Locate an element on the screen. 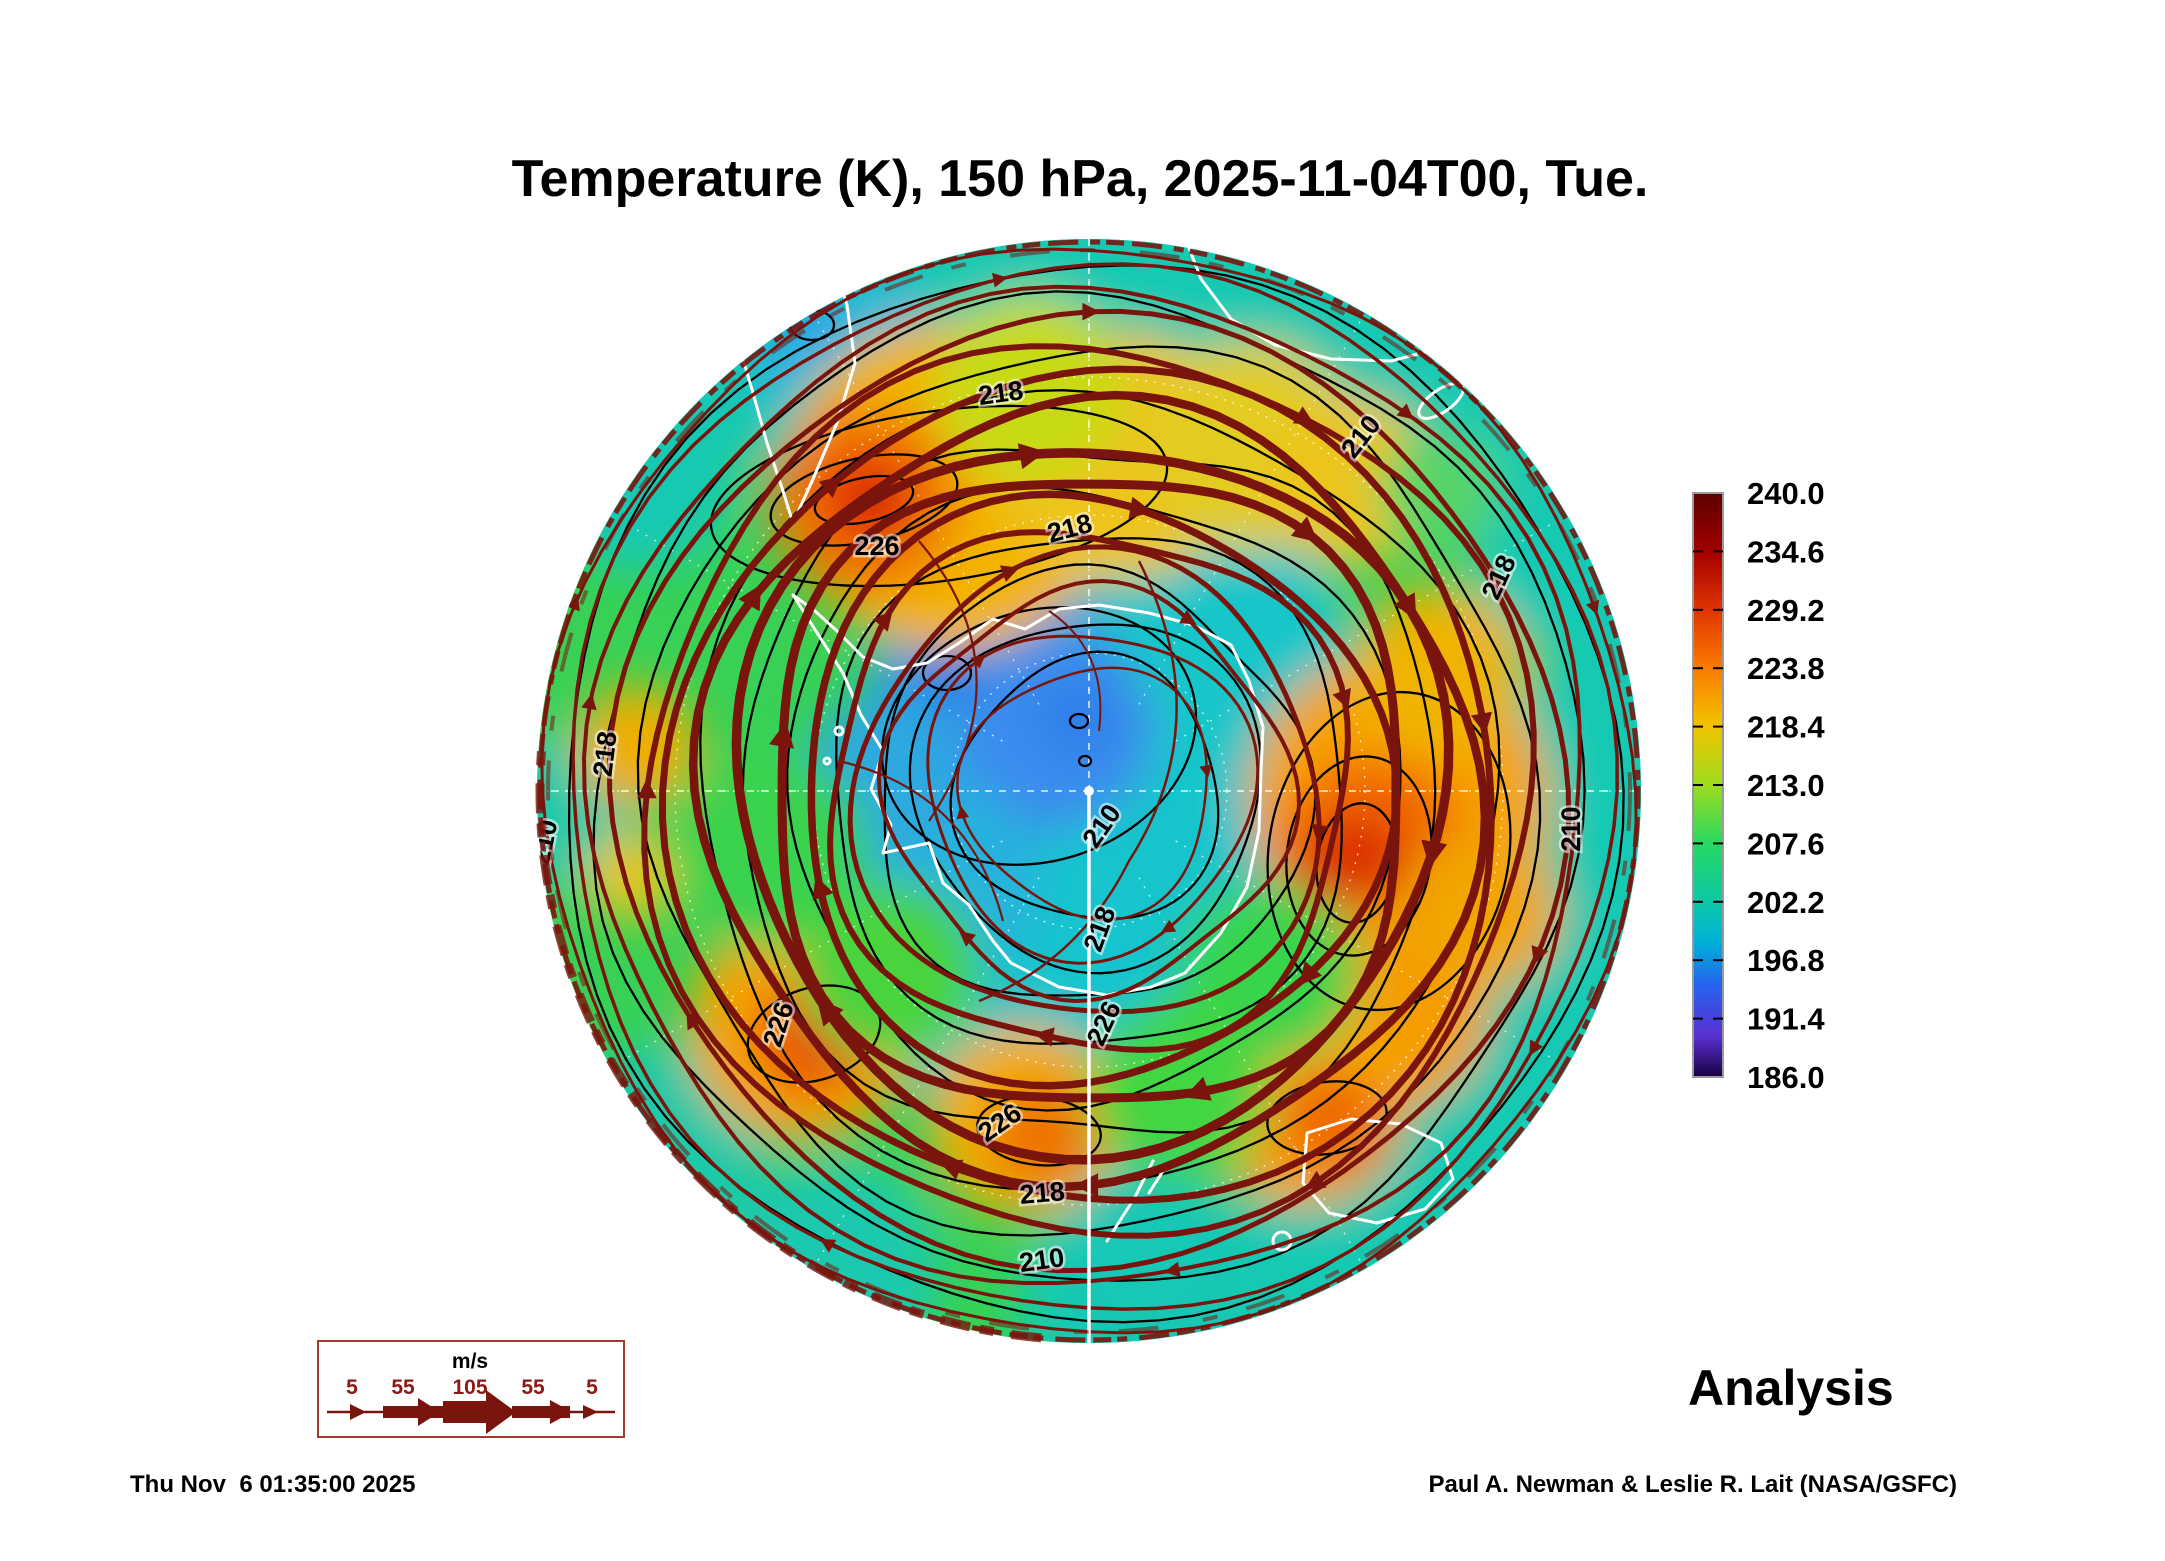 The width and height of the screenshot is (2165, 1561). colorbar-tick-label: 240.0 is located at coordinates (1786, 493).